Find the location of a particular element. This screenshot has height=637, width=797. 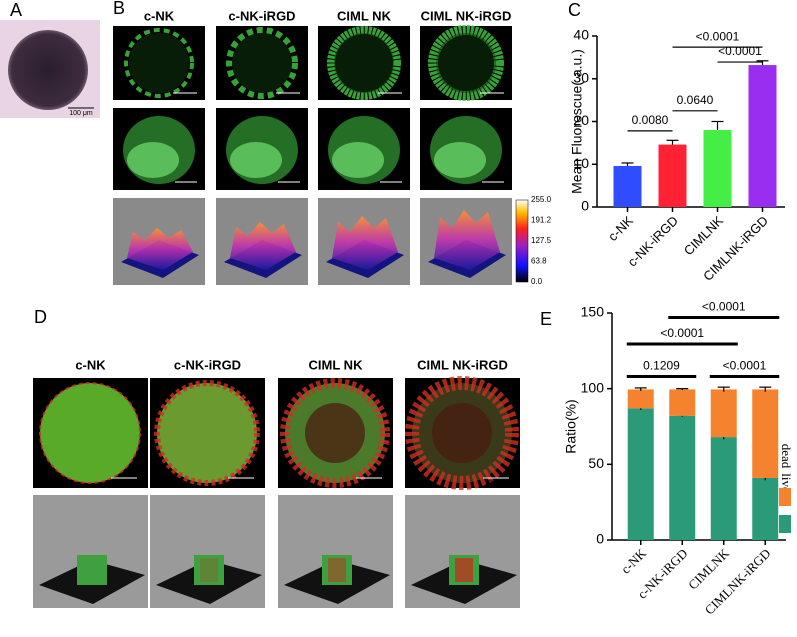

panel-label: C is located at coordinates (574, 10).